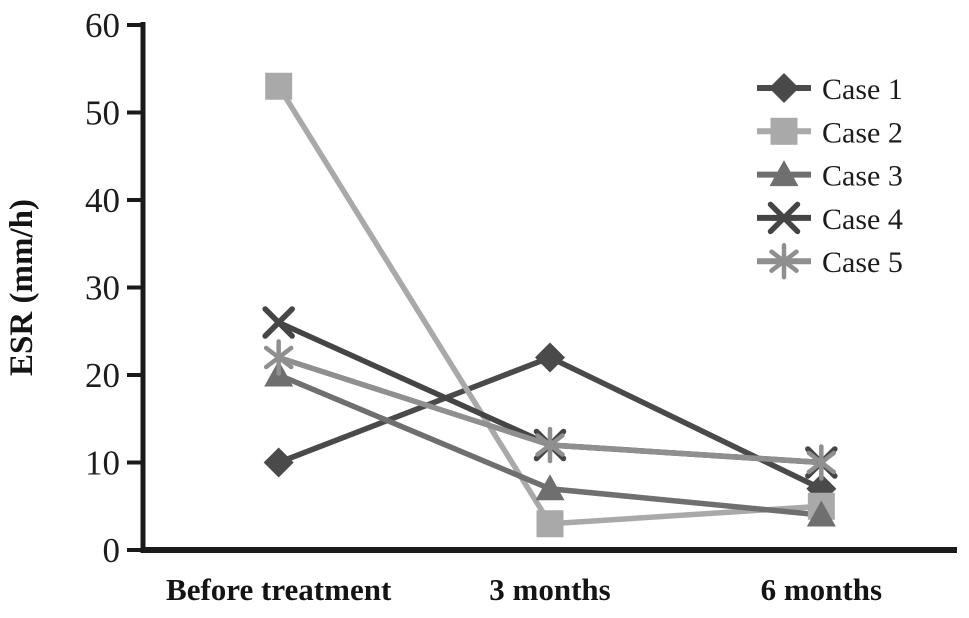  I want to click on y-tick-label: 0, so click(112, 550).